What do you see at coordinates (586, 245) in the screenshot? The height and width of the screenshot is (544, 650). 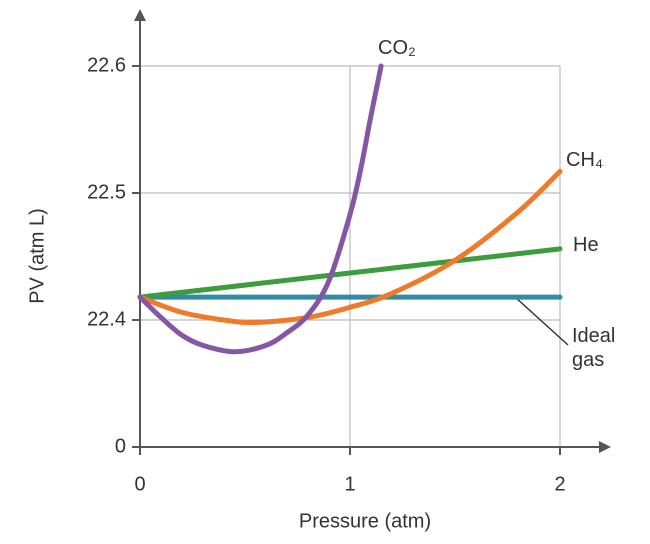 I see `series-label: He` at bounding box center [586, 245].